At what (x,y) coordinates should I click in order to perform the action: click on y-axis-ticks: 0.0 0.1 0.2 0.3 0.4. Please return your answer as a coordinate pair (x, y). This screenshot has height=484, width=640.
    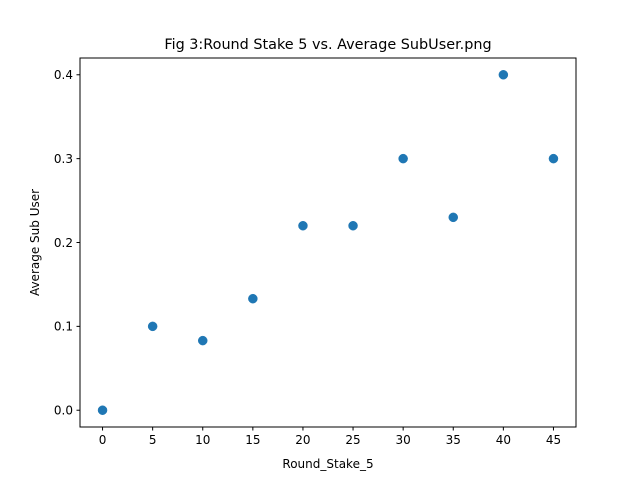
    Looking at the image, I should click on (67, 243).